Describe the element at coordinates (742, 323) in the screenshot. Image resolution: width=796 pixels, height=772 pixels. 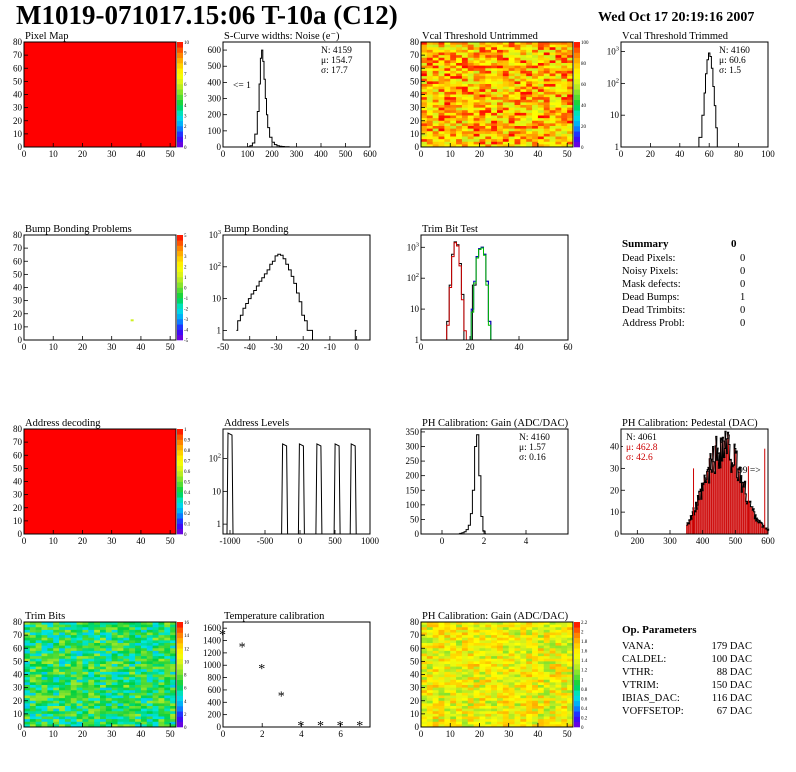
I see `summary-value: 0` at that location.